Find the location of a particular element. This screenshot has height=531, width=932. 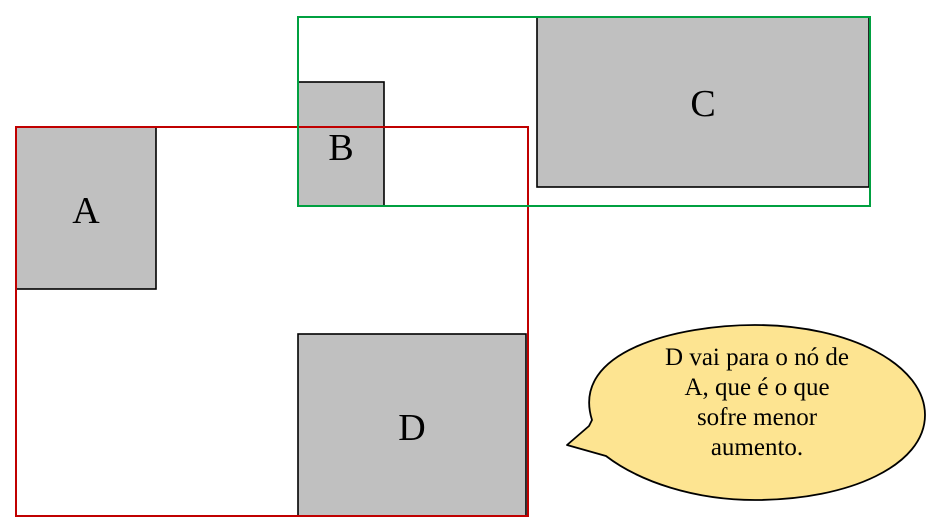

rect-a is located at coordinates (86, 208).